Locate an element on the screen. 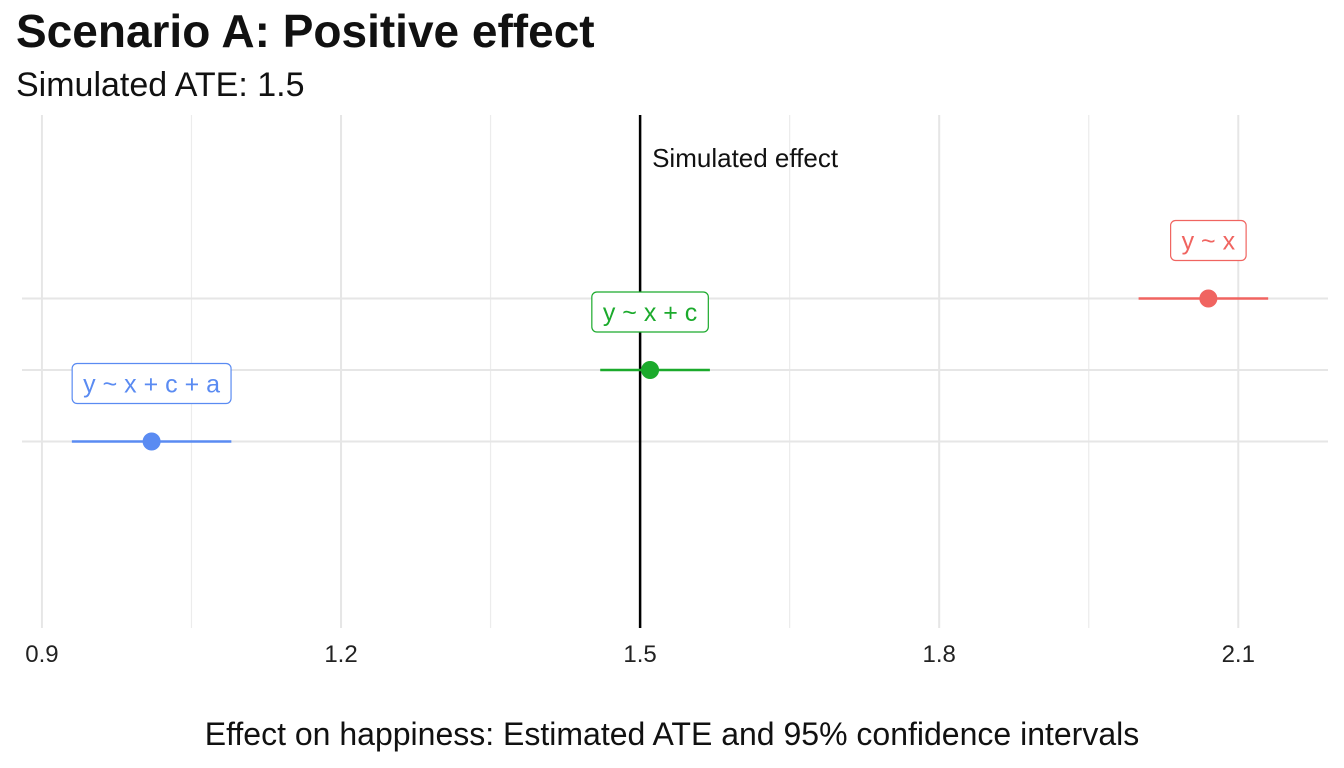  model-label: y ~ x + c is located at coordinates (650, 313).